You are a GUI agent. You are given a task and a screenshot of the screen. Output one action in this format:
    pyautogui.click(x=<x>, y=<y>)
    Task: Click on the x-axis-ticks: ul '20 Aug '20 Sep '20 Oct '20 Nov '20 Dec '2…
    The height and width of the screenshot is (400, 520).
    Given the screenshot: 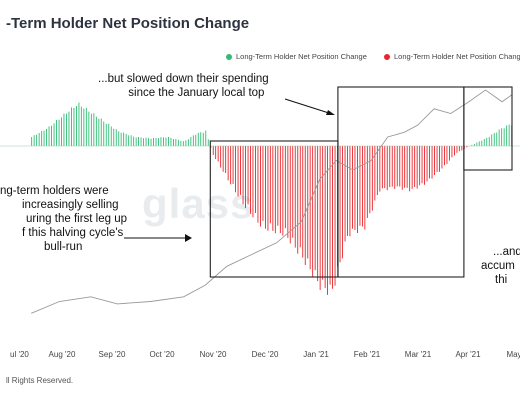 What is the action you would take?
    pyautogui.click(x=265, y=354)
    